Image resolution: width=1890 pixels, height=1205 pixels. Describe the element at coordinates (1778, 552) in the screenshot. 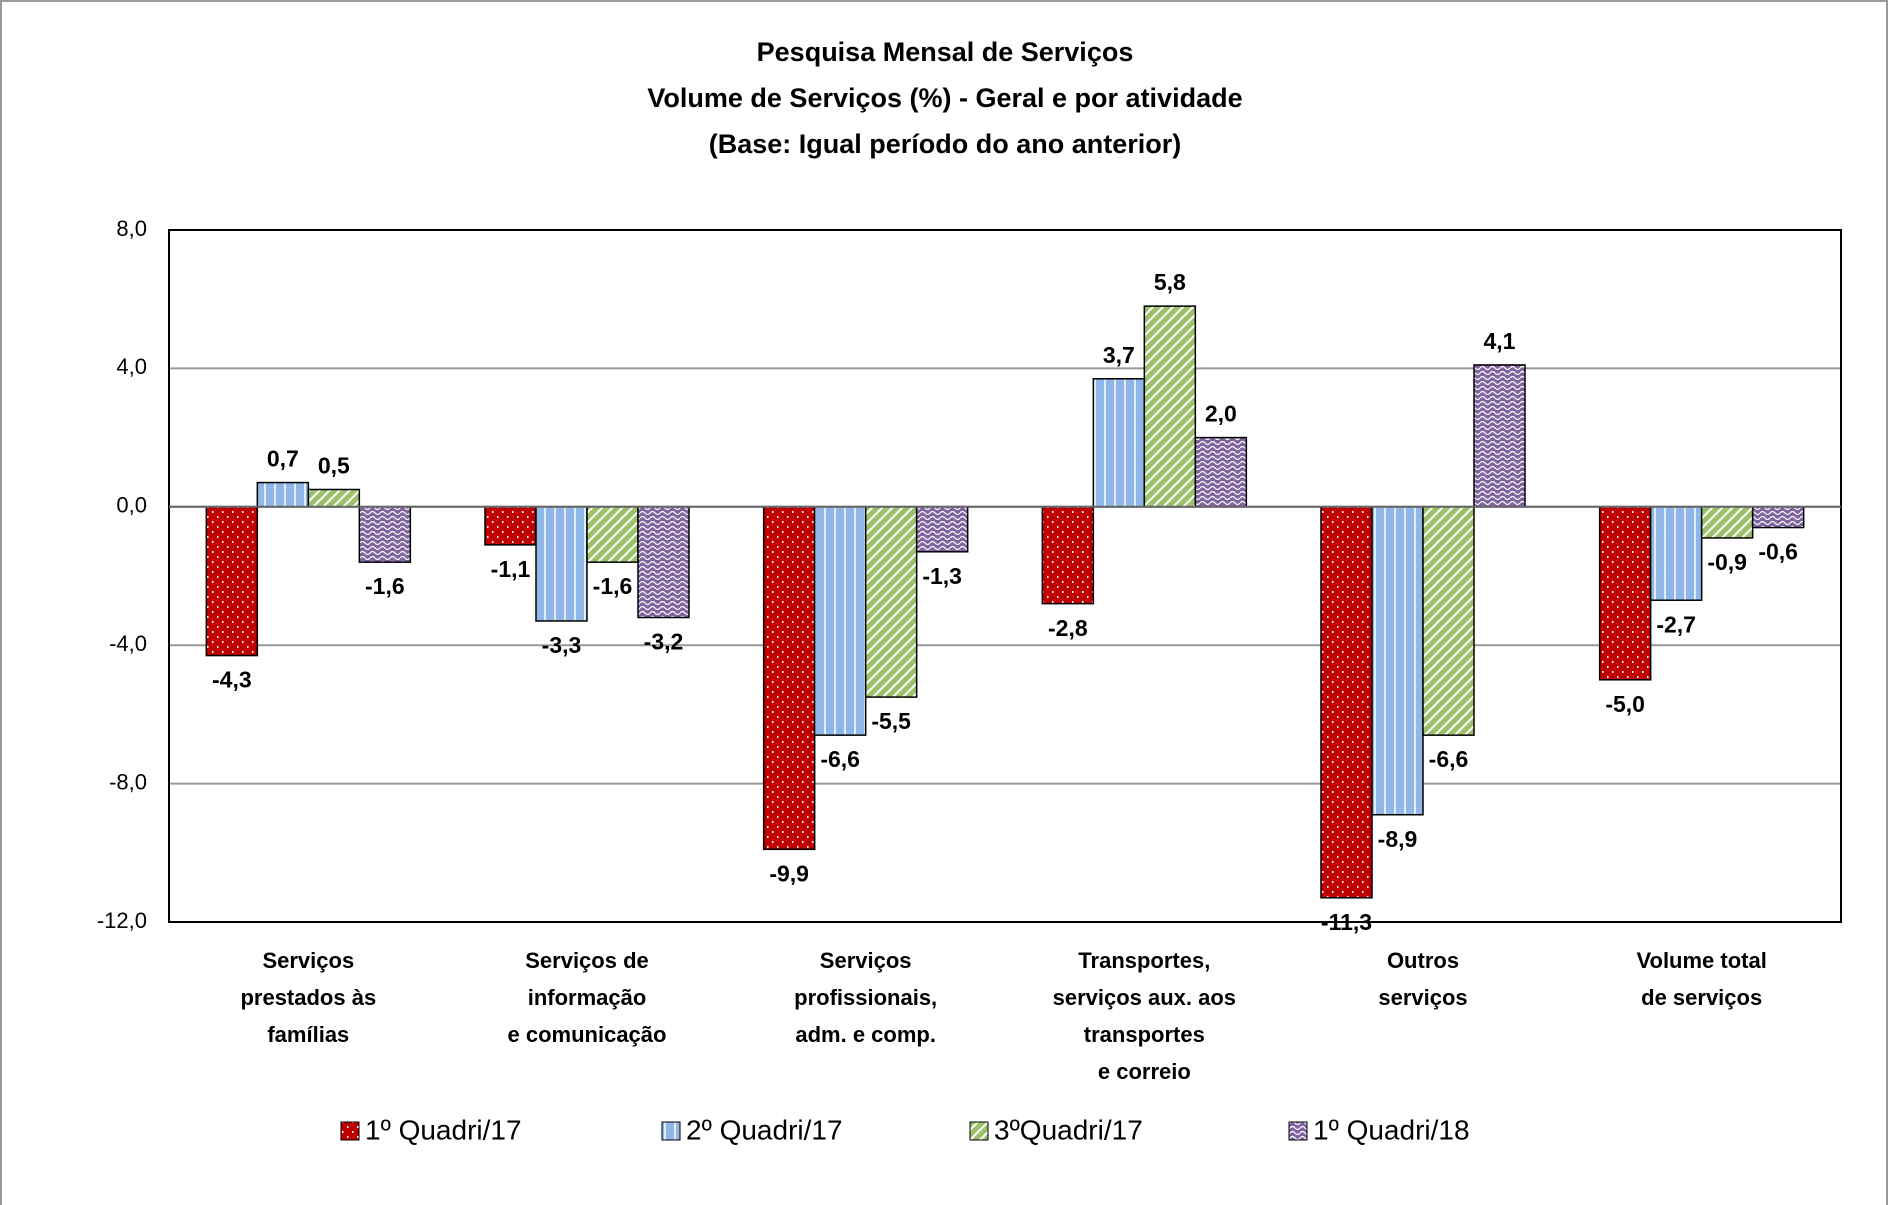

I see `value-label: -0,6` at that location.